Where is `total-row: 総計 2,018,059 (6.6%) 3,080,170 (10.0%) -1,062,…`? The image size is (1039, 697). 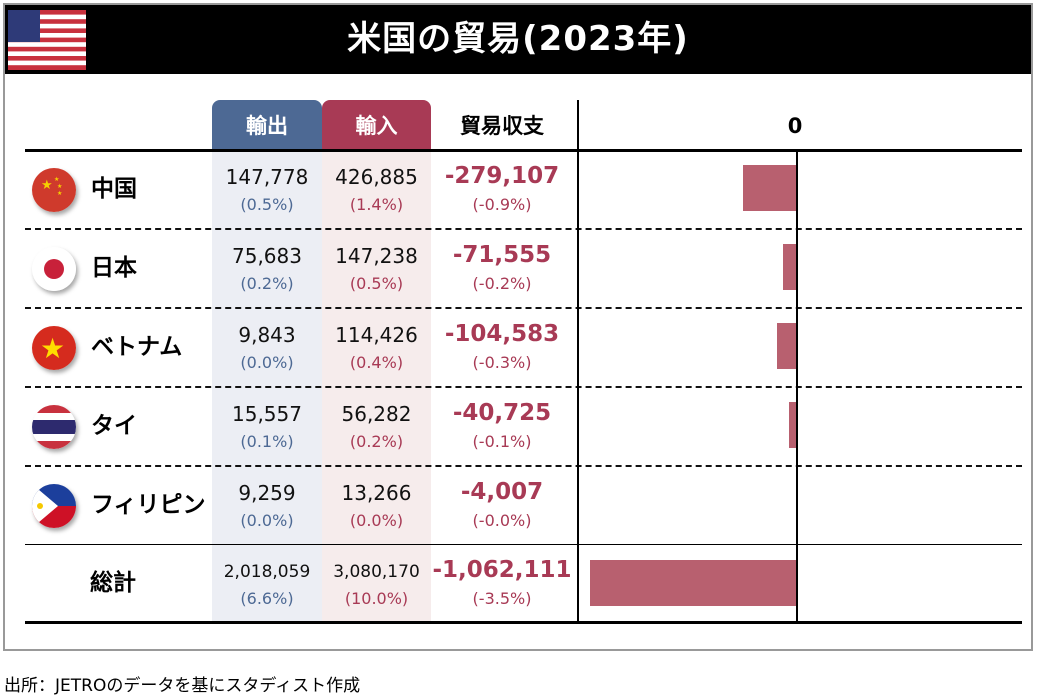 total-row: 総計 2,018,059 (6.6%) 3,080,170 (10.0%) -1,062,… is located at coordinates (523, 583).